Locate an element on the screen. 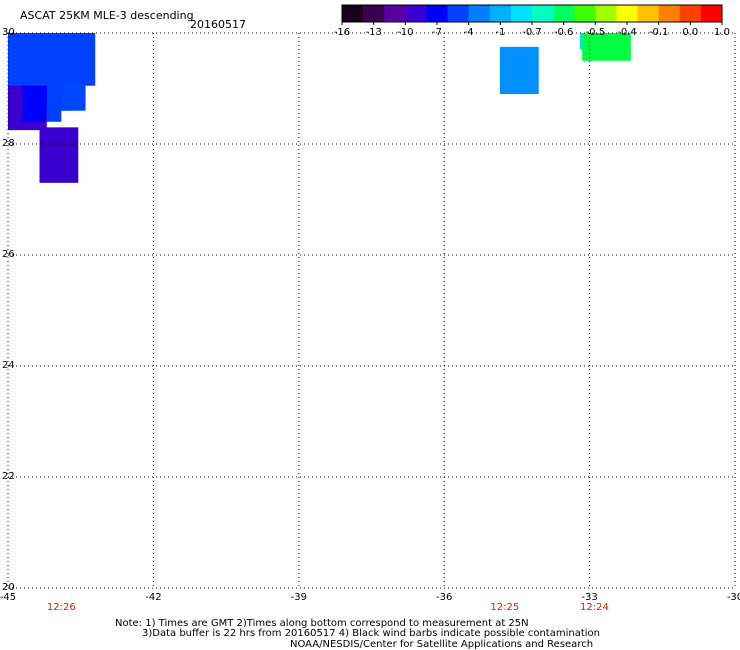 The width and height of the screenshot is (740, 650). colorbar-tick-label: -0.1 is located at coordinates (658, 32).